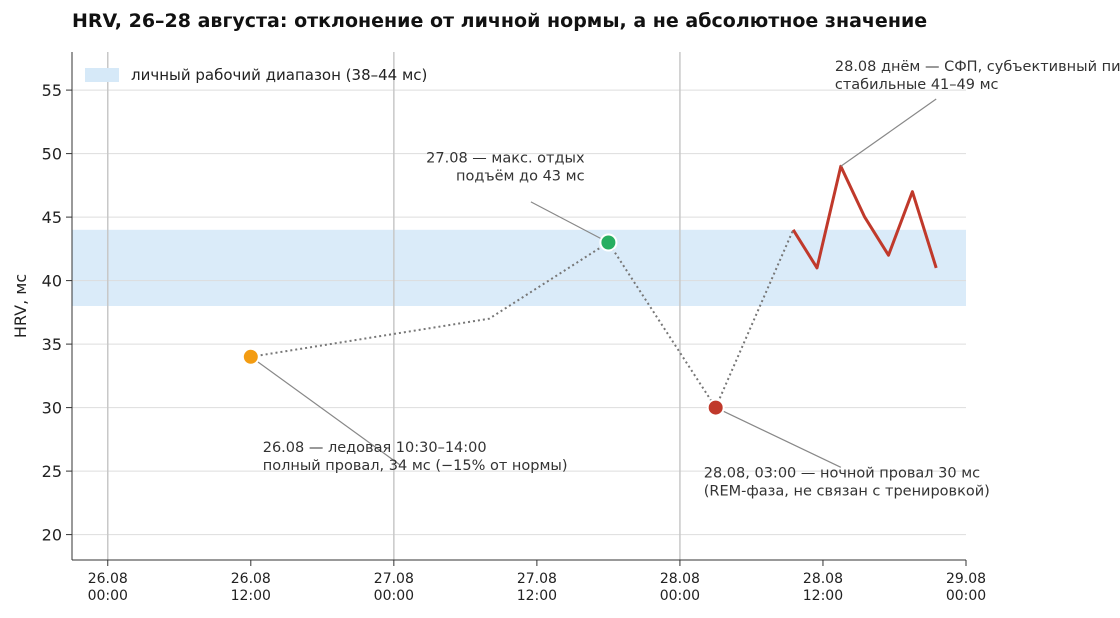  What do you see at coordinates (847, 491) in the screenshot?
I see `annotation-text: (REM-фаза, не связан с тренировкой)` at bounding box center [847, 491].